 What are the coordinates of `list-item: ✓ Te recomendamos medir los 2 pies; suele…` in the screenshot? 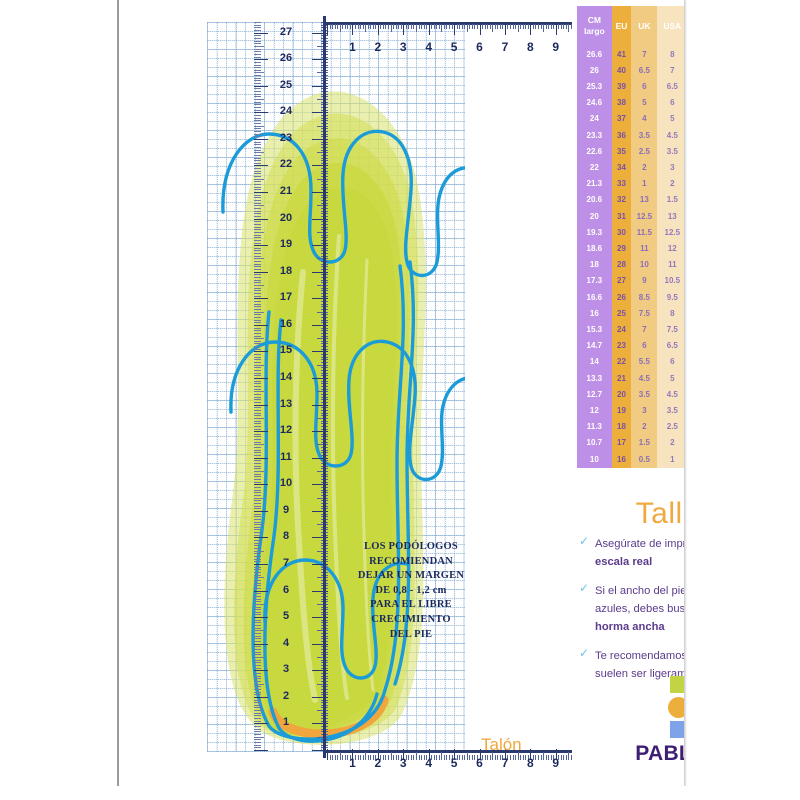 It's located at (631, 664).